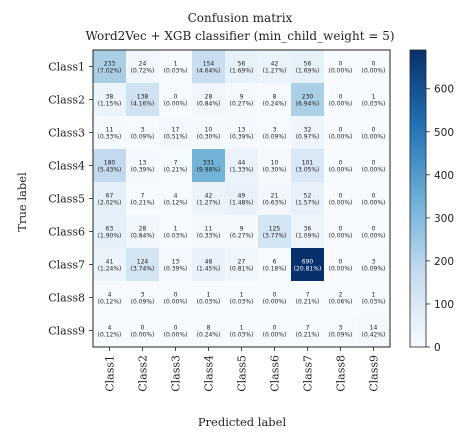 The height and width of the screenshot is (440, 474). Describe the element at coordinates (242, 203) in the screenshot. I see `cell-percent-label: (1.48%)` at that location.